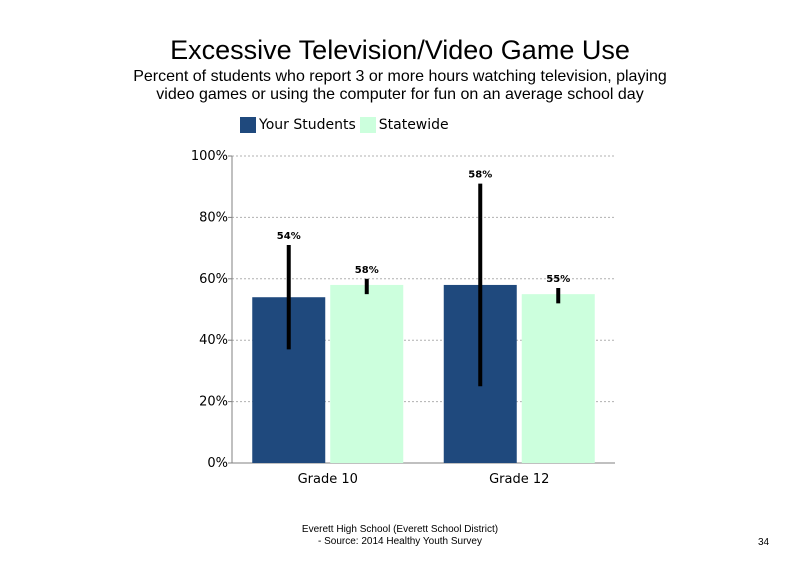 The height and width of the screenshot is (568, 800). What do you see at coordinates (217, 463) in the screenshot?
I see `y-tick-label: 0%` at bounding box center [217, 463].